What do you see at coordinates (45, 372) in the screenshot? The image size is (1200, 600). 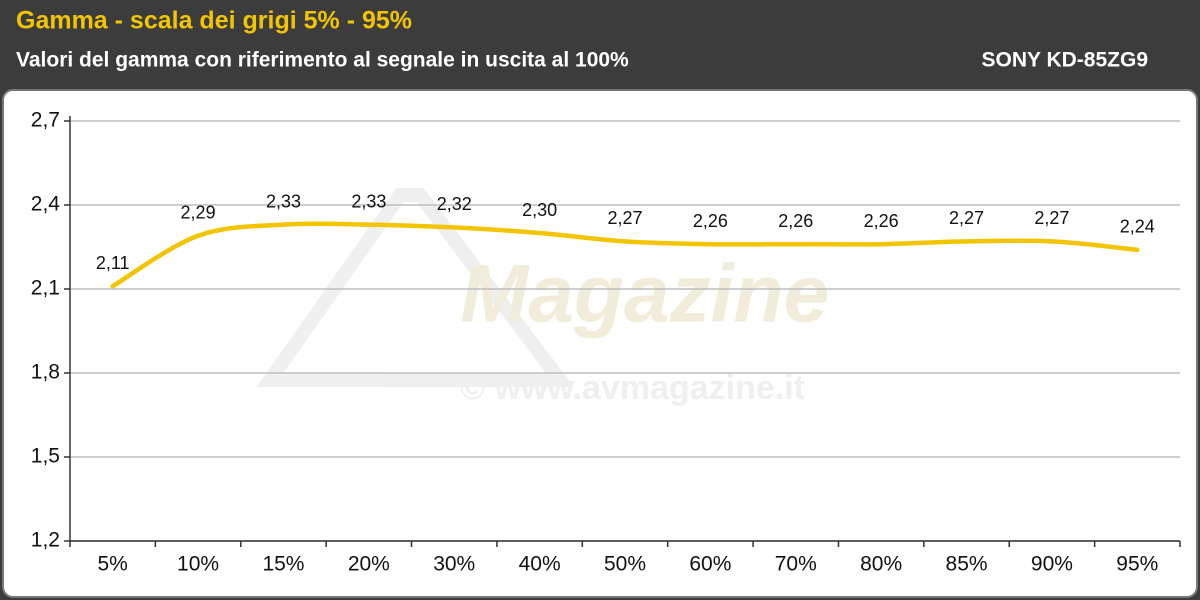 I see `y-tick-label: 1,8` at bounding box center [45, 372].